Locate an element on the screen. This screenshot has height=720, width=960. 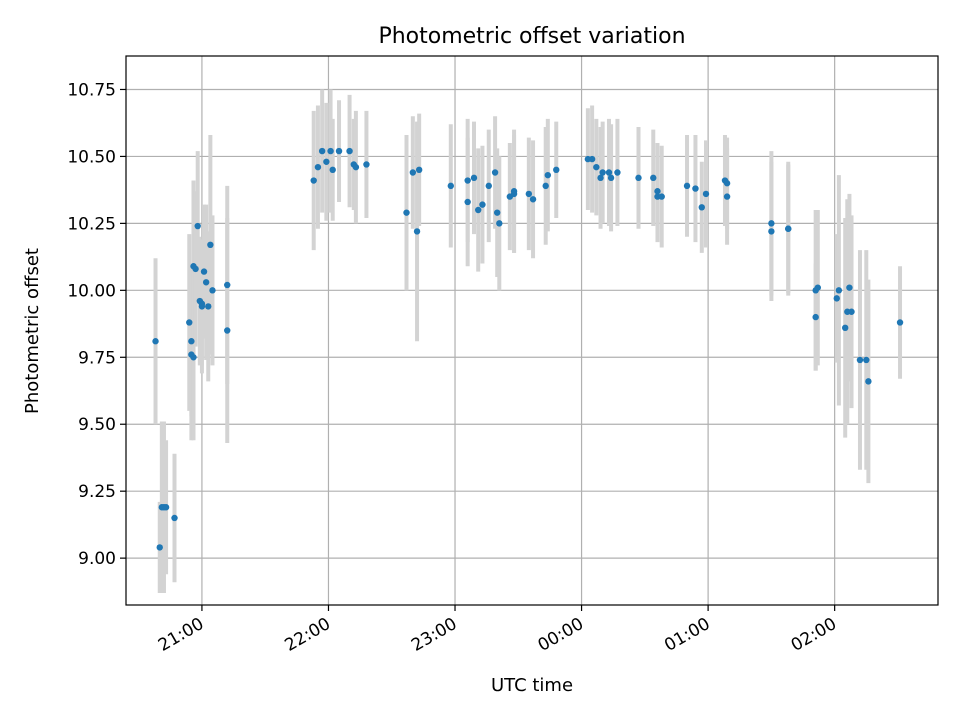
y-tick-label: 10.75 is located at coordinates (91, 90).